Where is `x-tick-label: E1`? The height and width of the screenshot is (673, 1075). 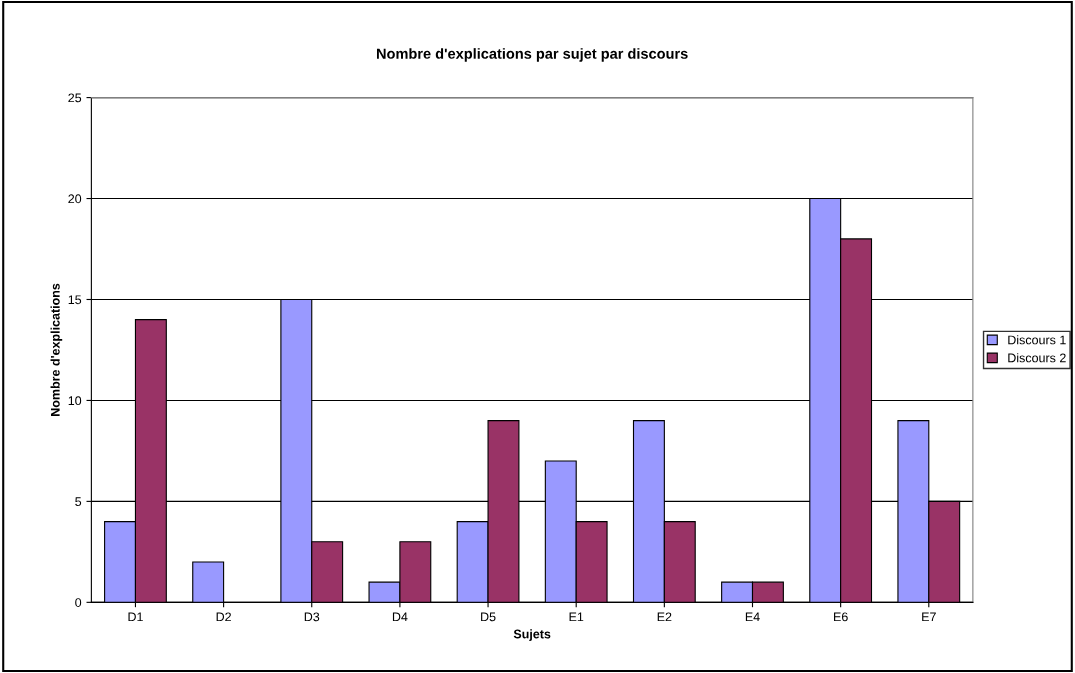
x-tick-label: E1 is located at coordinates (576, 617).